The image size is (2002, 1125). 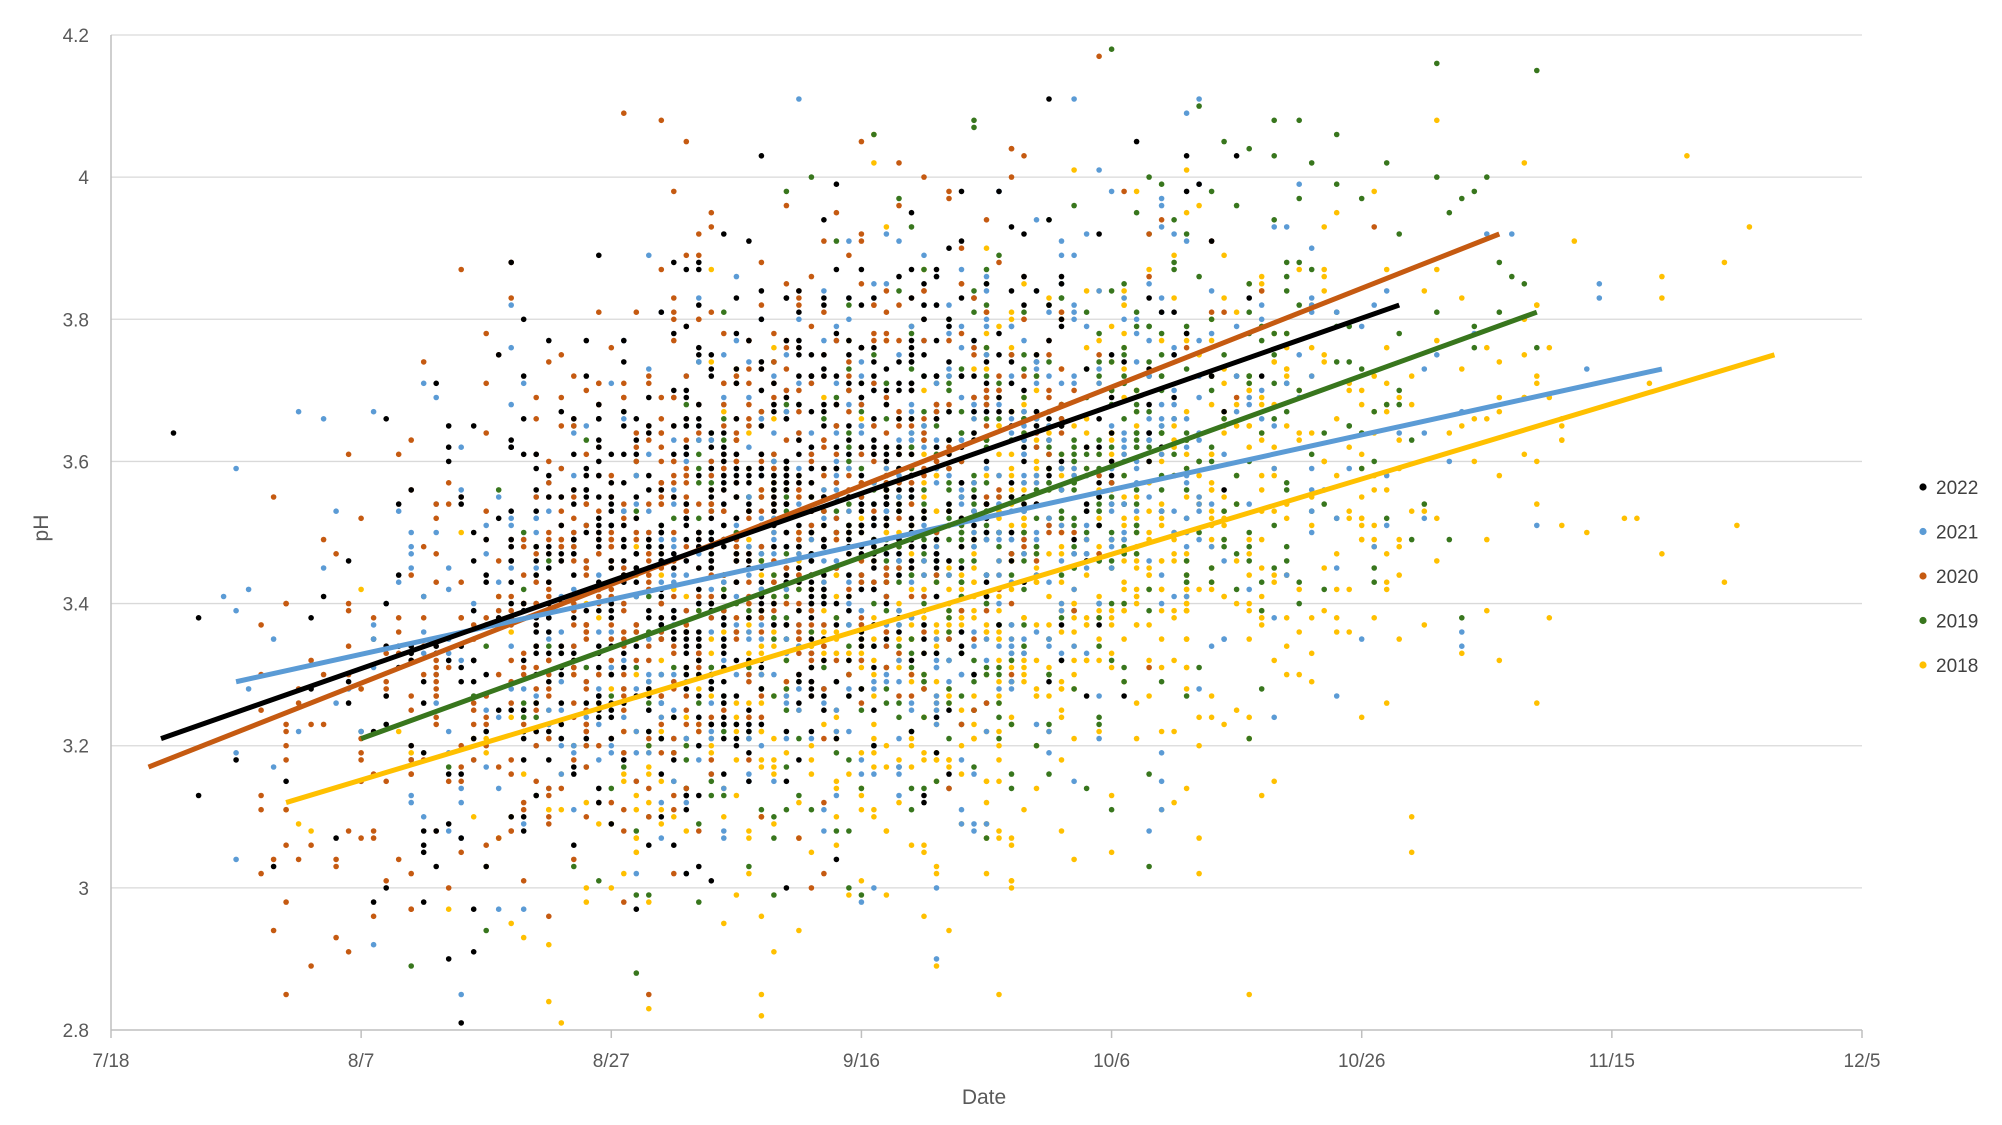 I want to click on legend-marker-2018, so click(x=1923, y=665).